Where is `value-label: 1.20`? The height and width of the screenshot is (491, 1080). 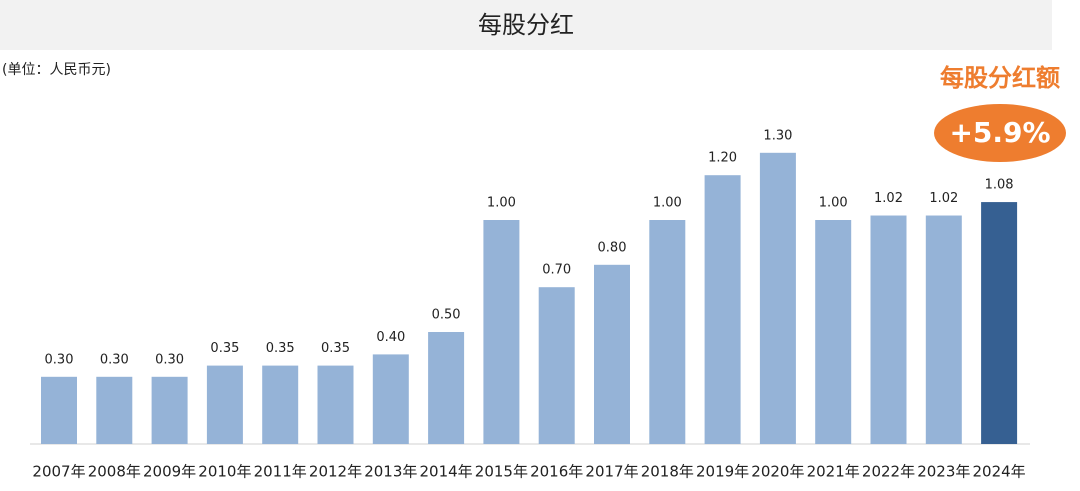 value-label: 1.20 is located at coordinates (722, 158).